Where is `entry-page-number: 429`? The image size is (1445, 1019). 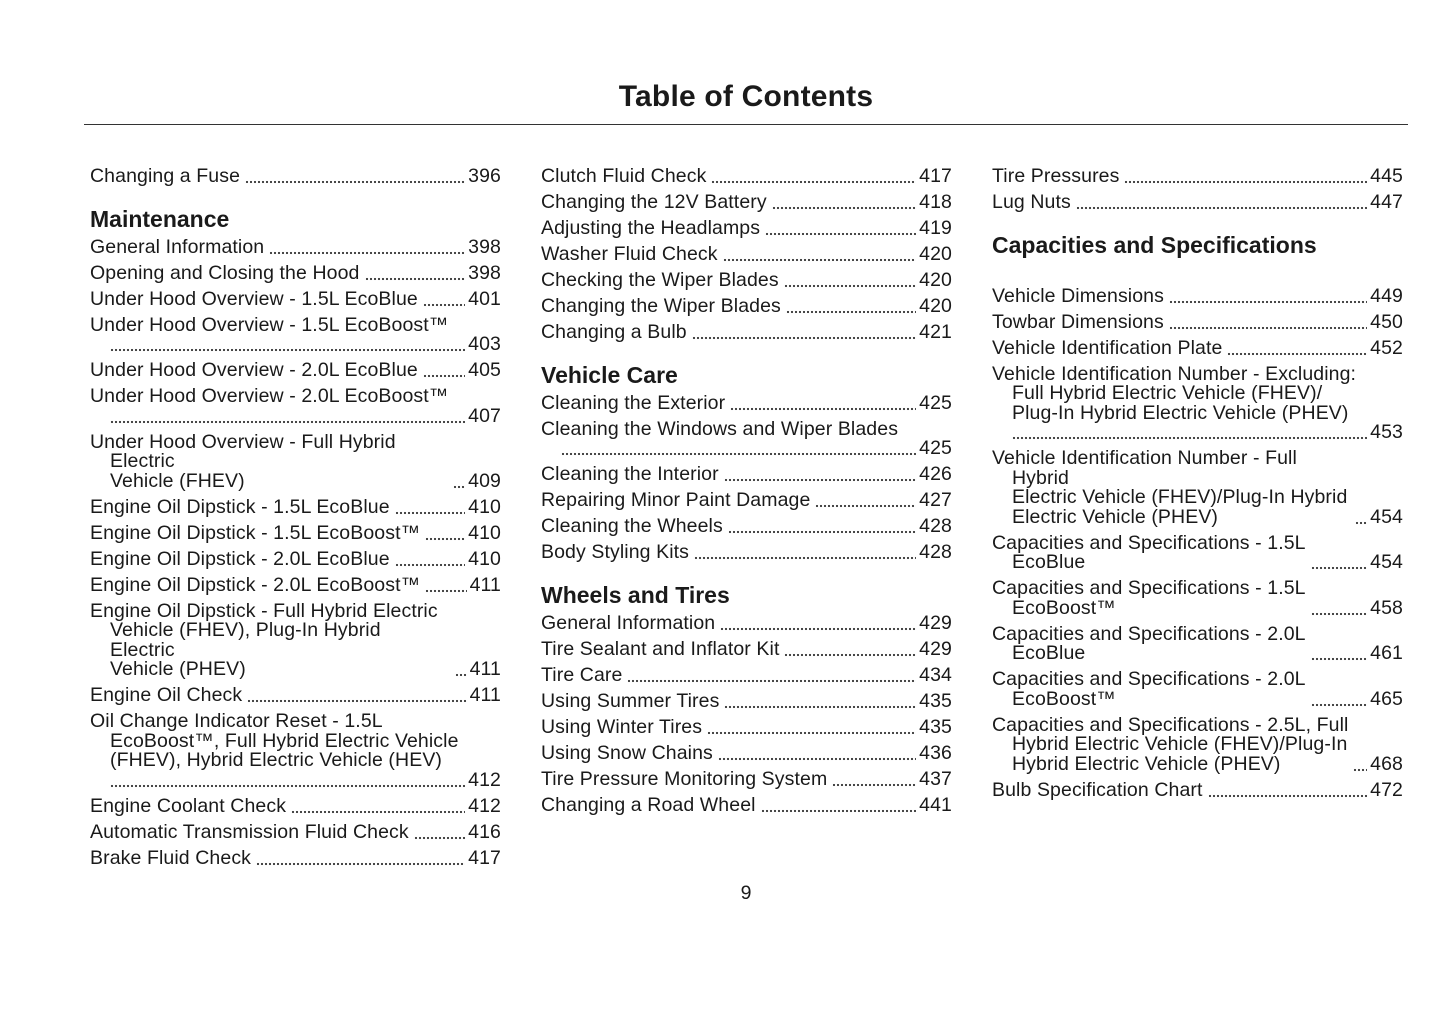 entry-page-number: 429 is located at coordinates (935, 648).